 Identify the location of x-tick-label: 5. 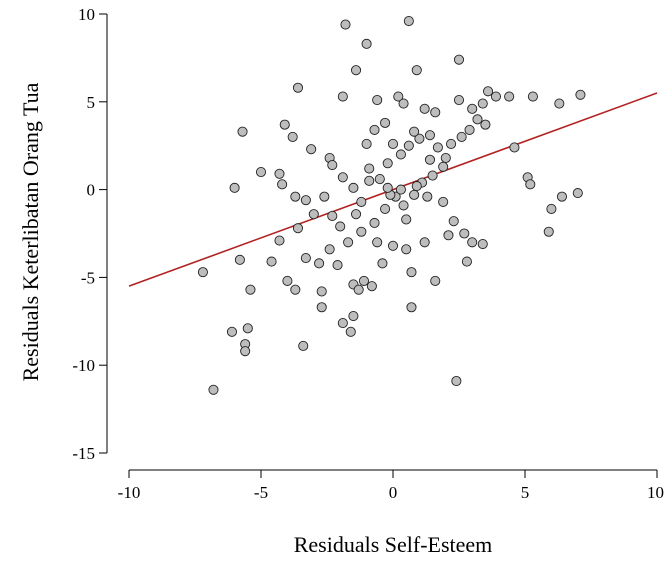
(525, 492).